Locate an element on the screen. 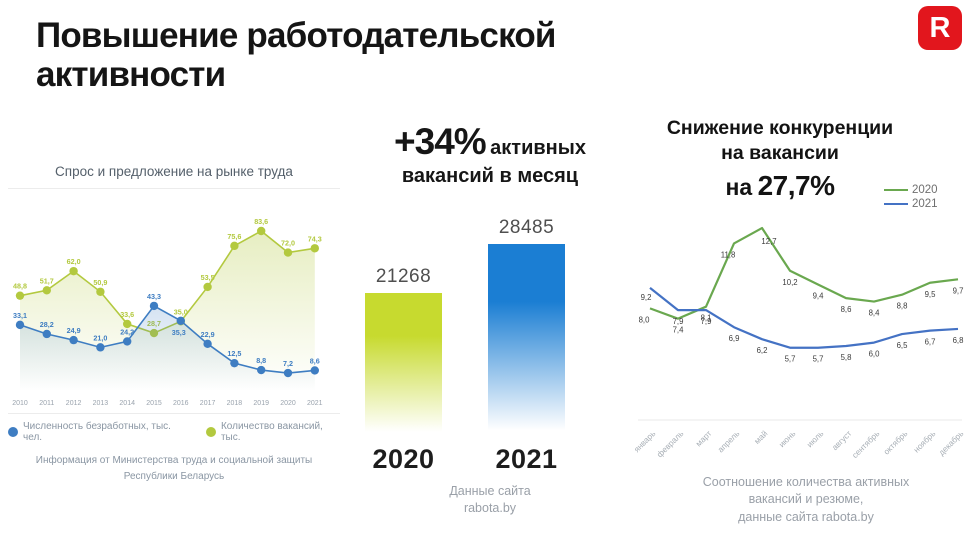  svg-text: 9,2 is located at coordinates (646, 297).